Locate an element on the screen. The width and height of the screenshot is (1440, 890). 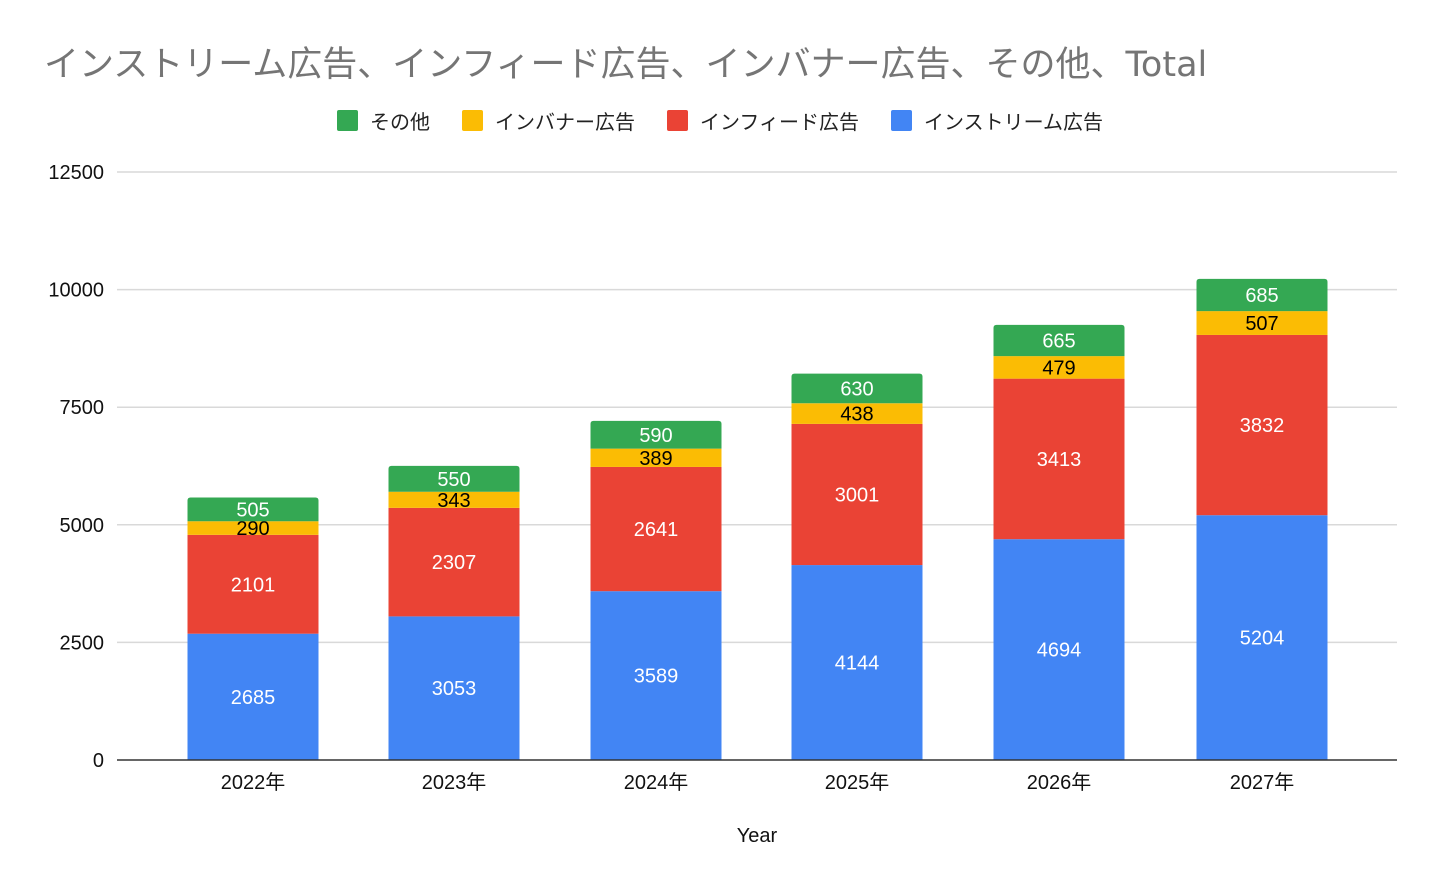
bar-value-label: 389 is located at coordinates (655, 459).